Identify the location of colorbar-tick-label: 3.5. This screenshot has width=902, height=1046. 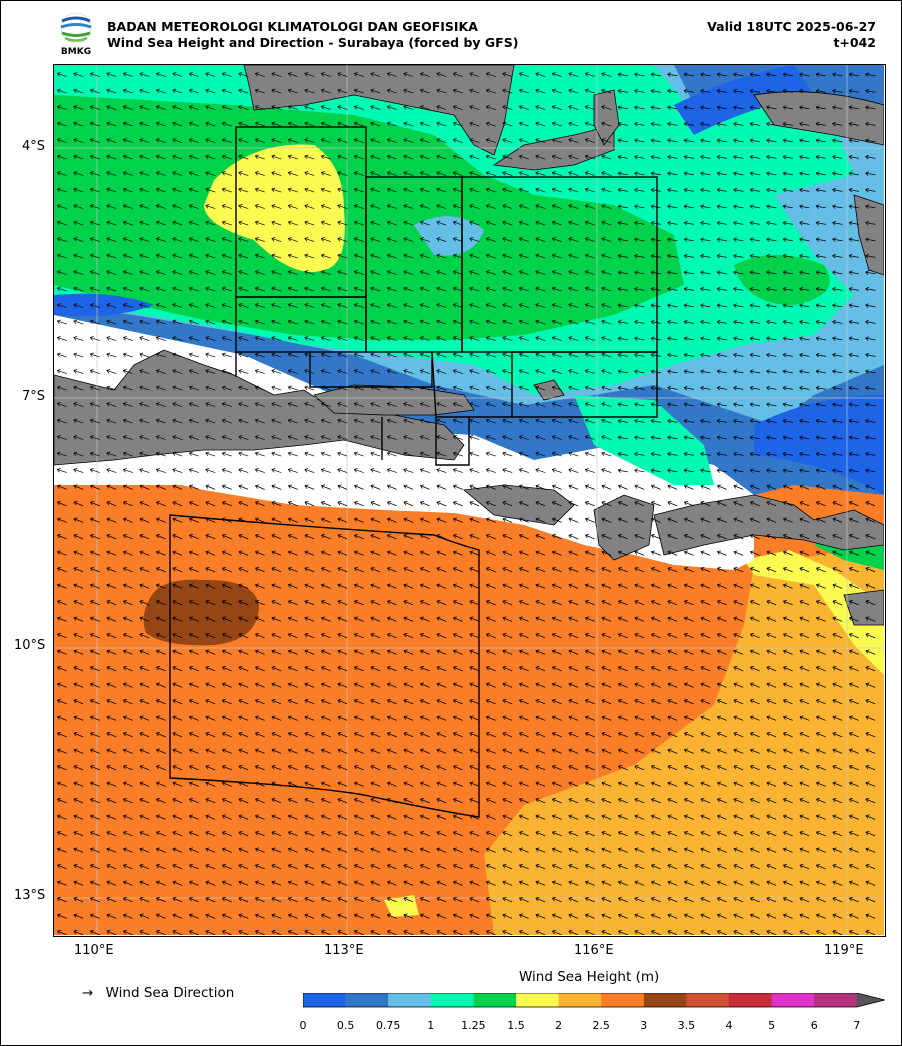
(686, 1025).